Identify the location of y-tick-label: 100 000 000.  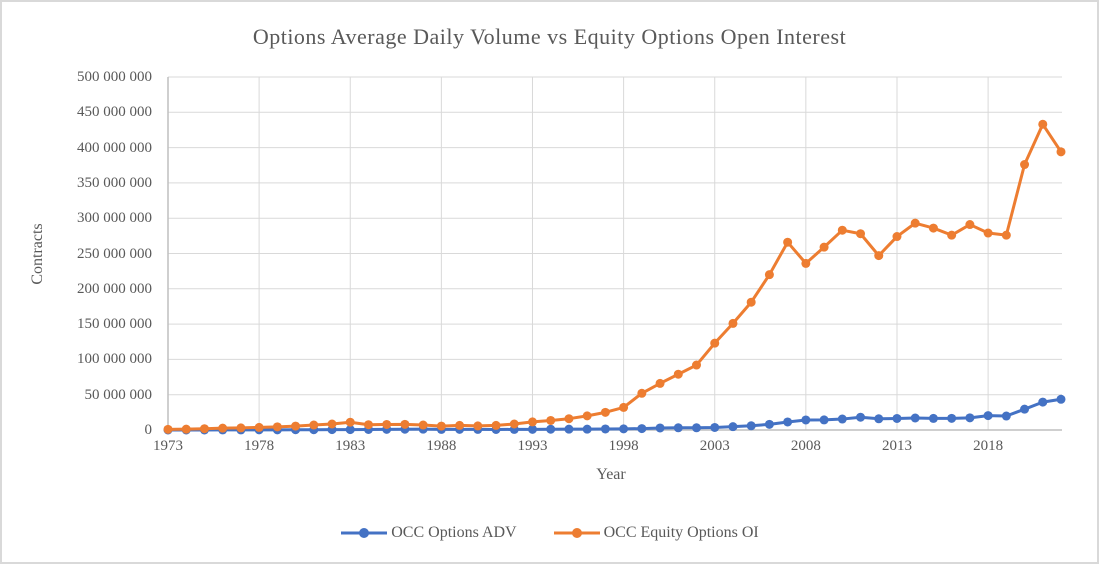
(114, 359).